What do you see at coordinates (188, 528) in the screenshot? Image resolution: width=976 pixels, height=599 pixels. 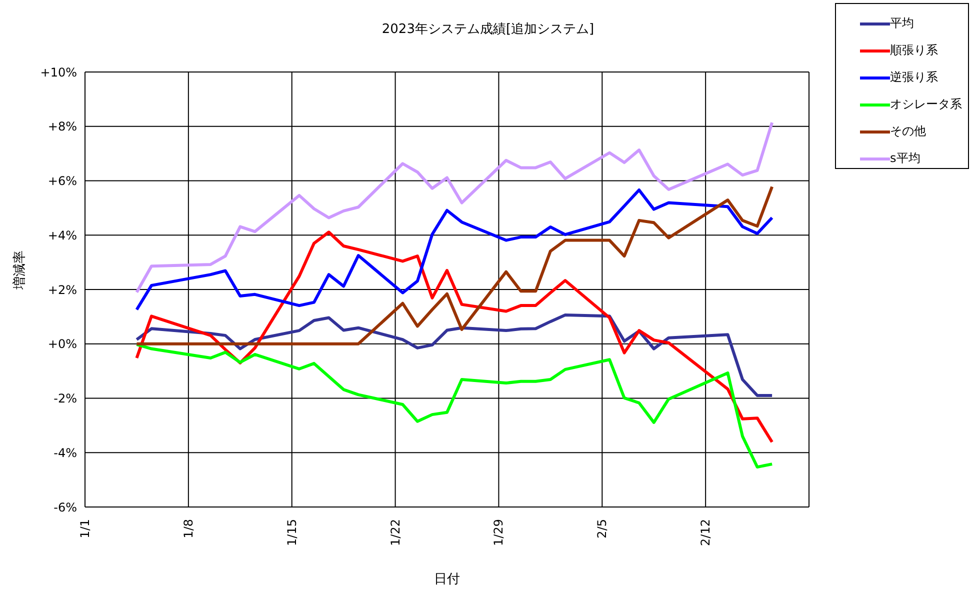 I see `x-tick-label: 1/8` at bounding box center [188, 528].